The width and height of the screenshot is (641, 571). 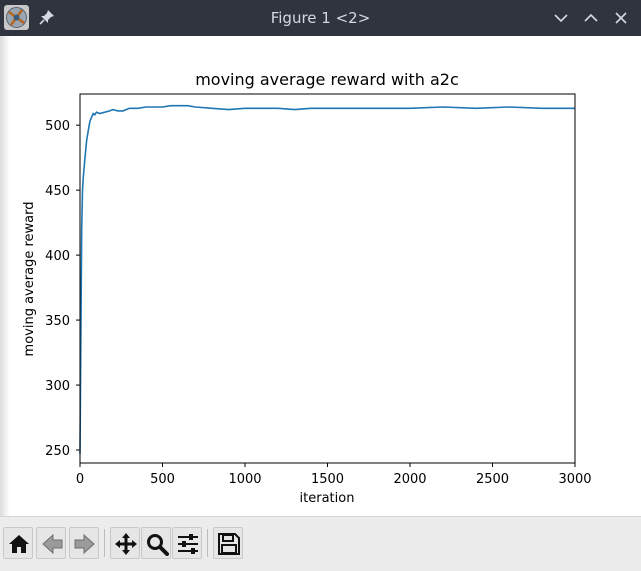 I want to click on x-tick-label: 1000, so click(x=244, y=479).